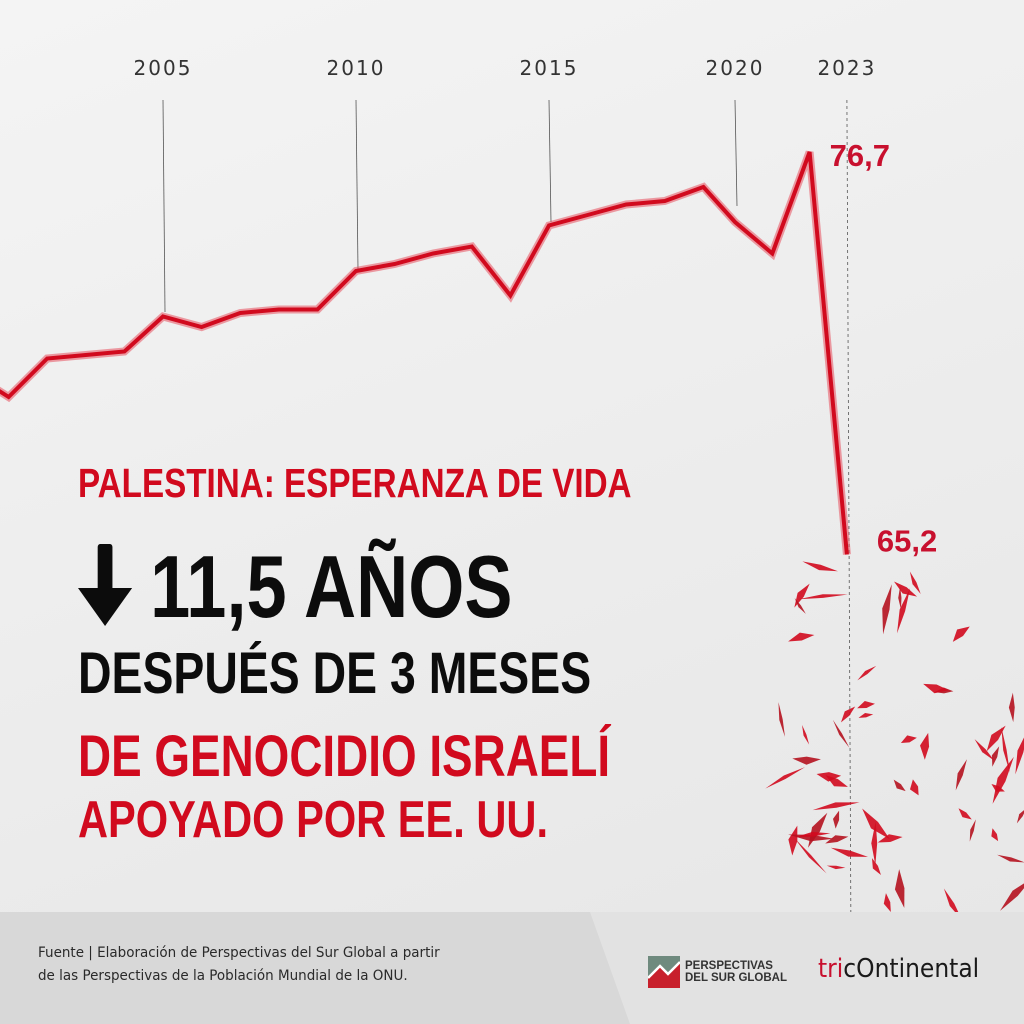 Image resolution: width=1024 pixels, height=1024 pixels. Describe the element at coordinates (356, 68) in the screenshot. I see `x-tick-label: 2010` at that location.